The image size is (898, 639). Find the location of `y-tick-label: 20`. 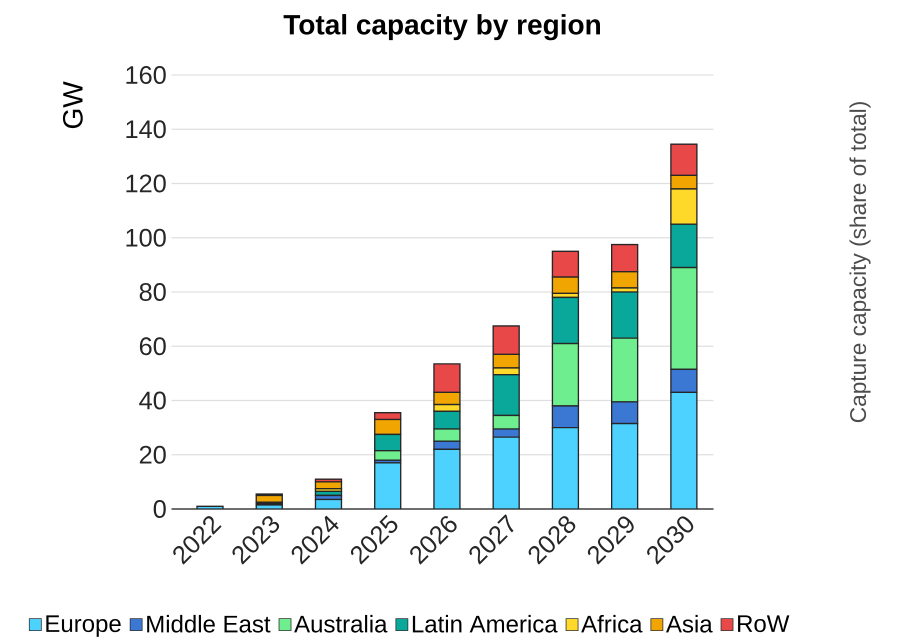

y-tick-label: 20 is located at coordinates (153, 455).